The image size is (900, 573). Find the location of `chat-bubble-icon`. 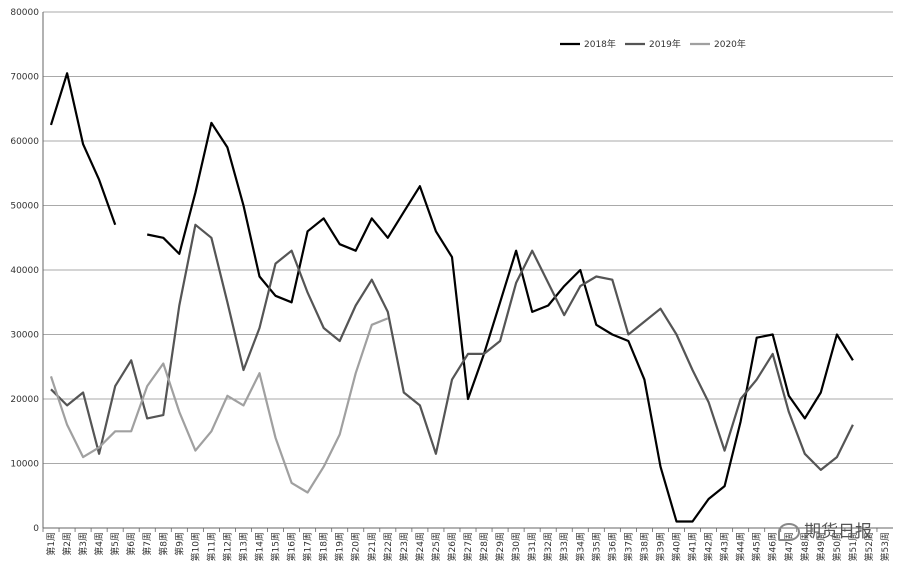

chat-bubble-icon is located at coordinates (789, 532).